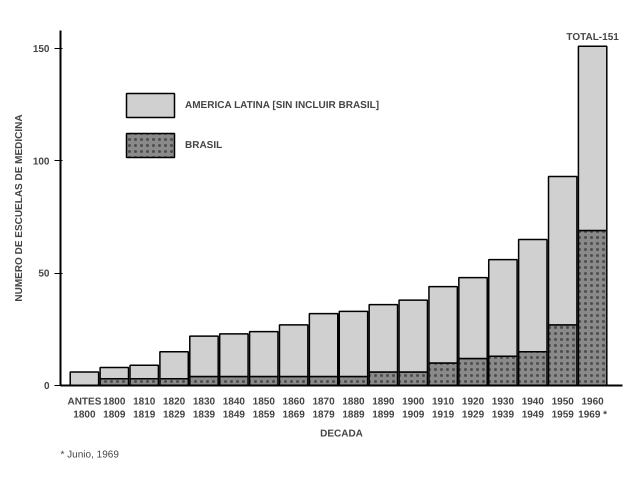  What do you see at coordinates (503, 408) in the screenshot?
I see `x-tick-label: 1930 1939` at bounding box center [503, 408].